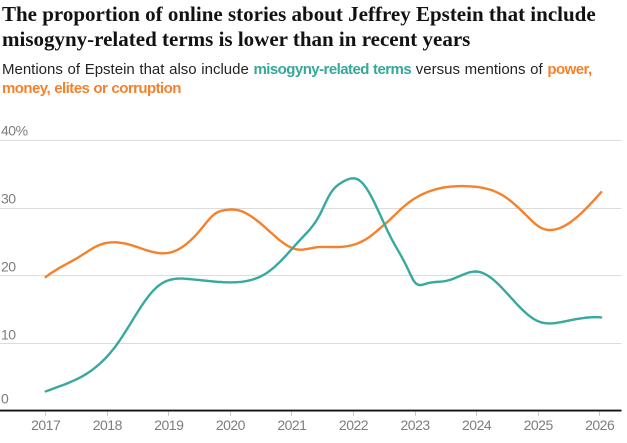 Image resolution: width=627 pixels, height=443 pixels. Describe the element at coordinates (8, 267) in the screenshot. I see `svg-text: 20` at that location.